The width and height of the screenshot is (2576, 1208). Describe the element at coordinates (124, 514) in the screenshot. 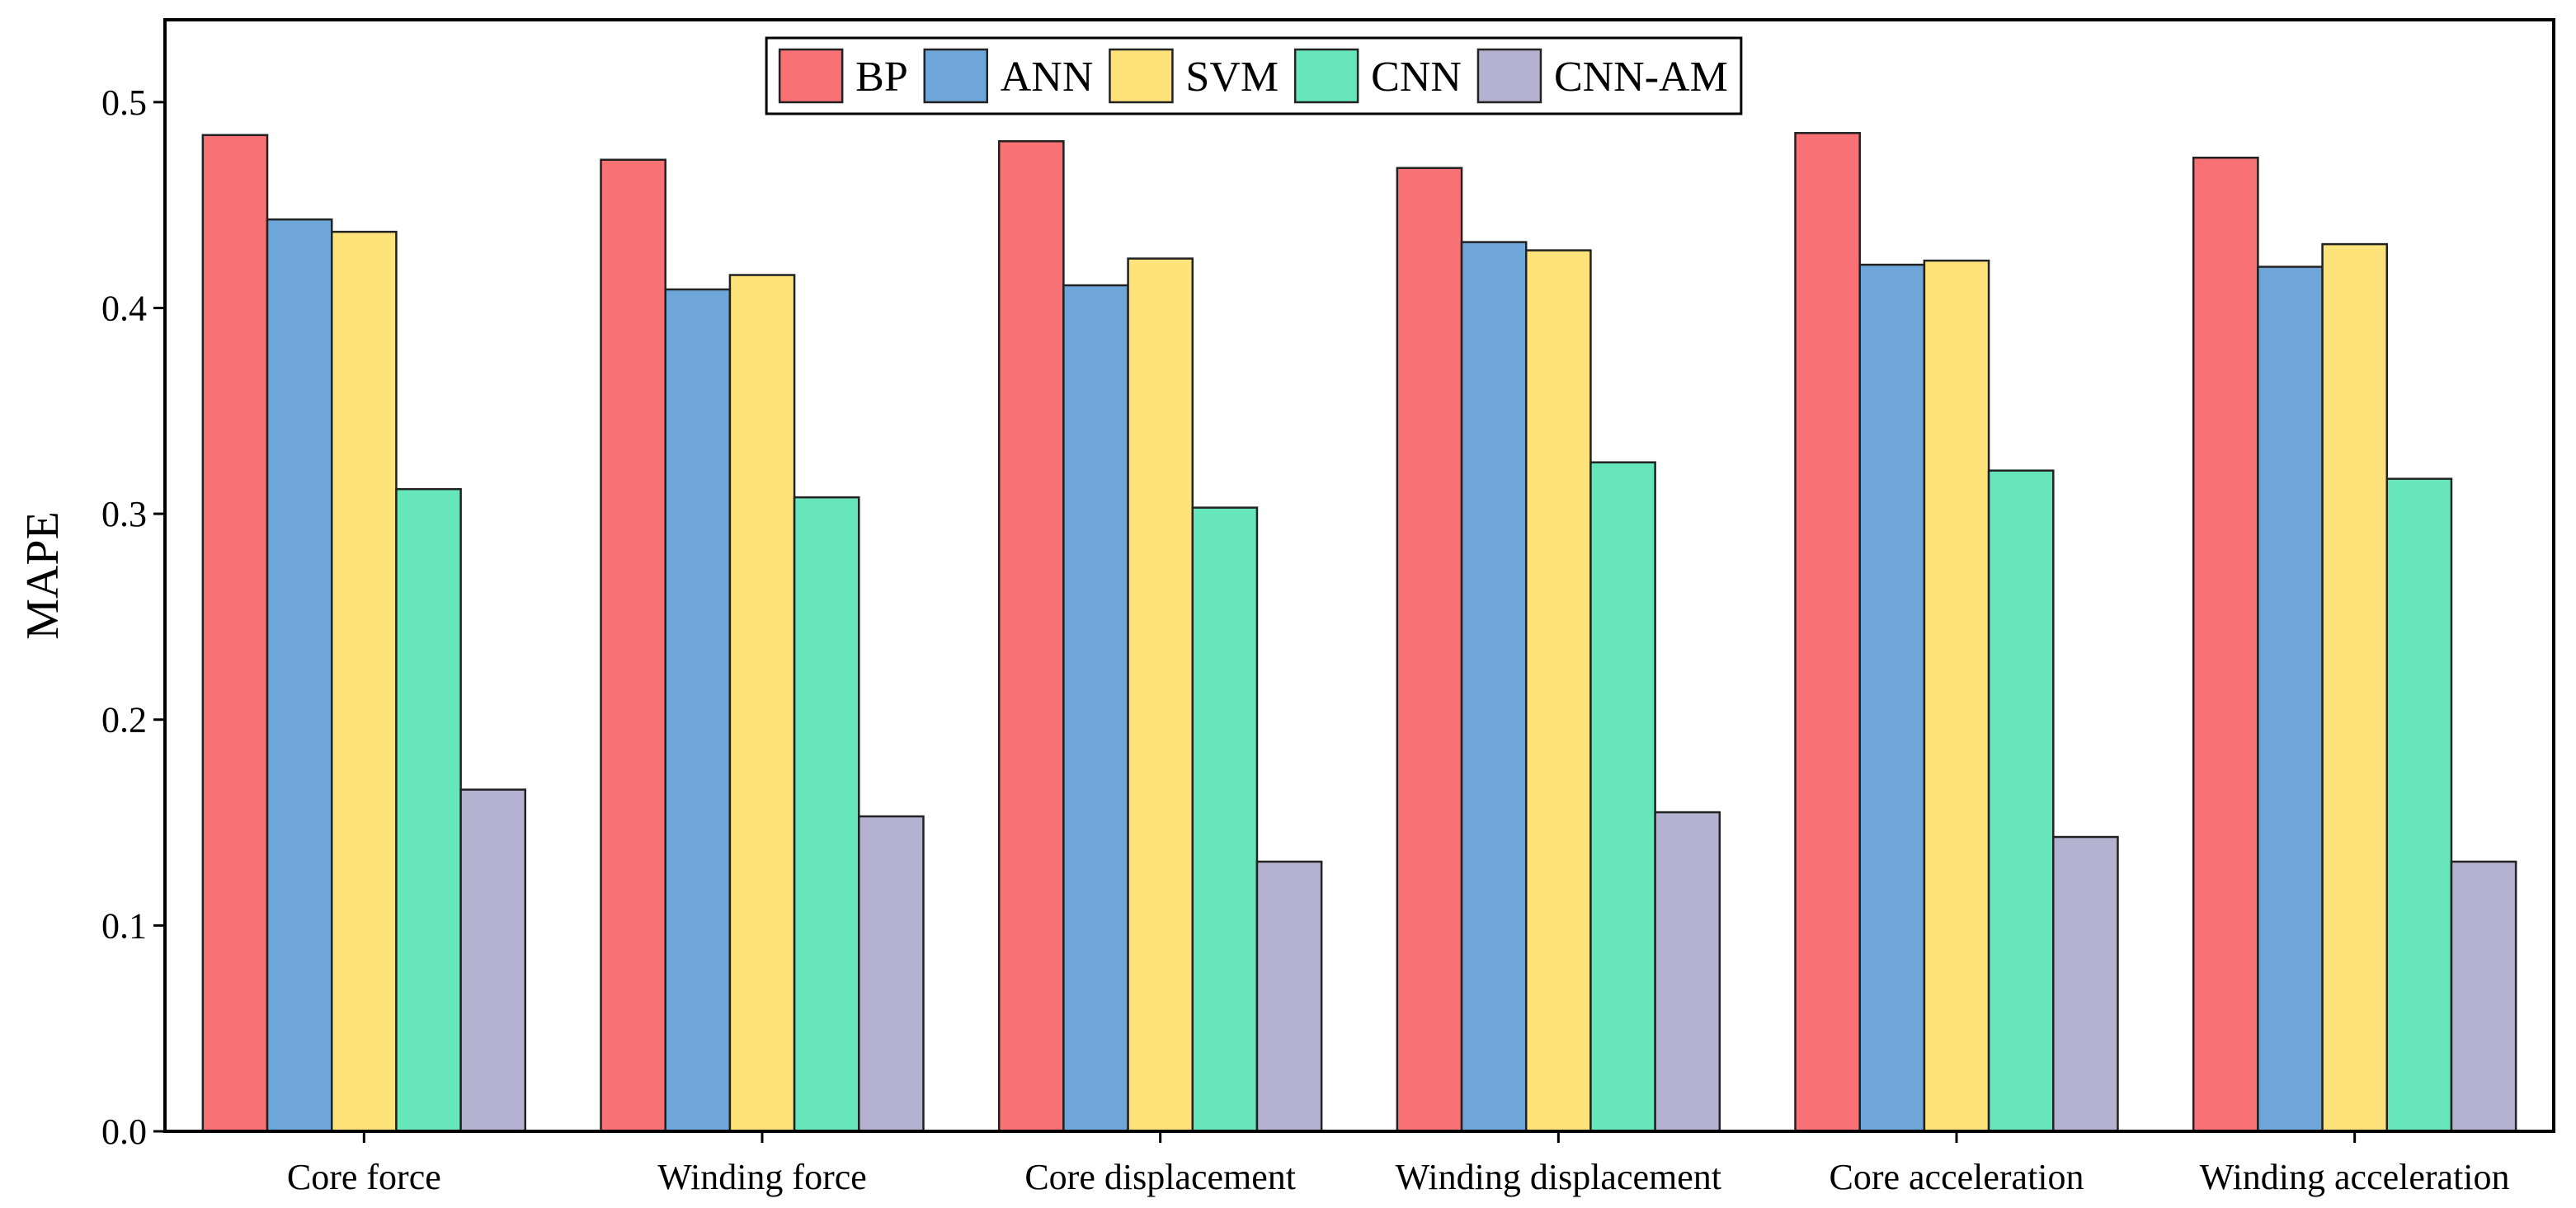

I see `y-tick-label: 0.3` at that location.